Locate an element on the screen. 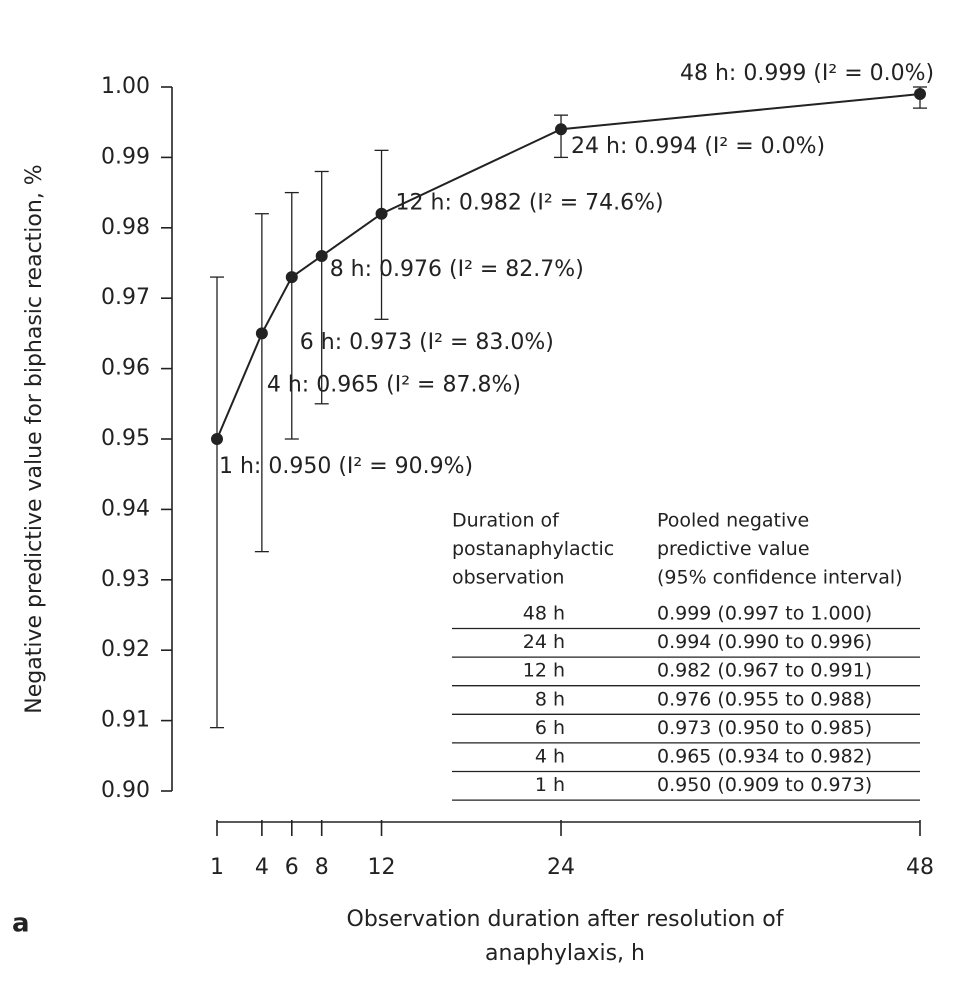 Image resolution: width=980 pixels, height=982 pixels. table-cell: 0.982 (0.967 to 0.991) is located at coordinates (764, 671).